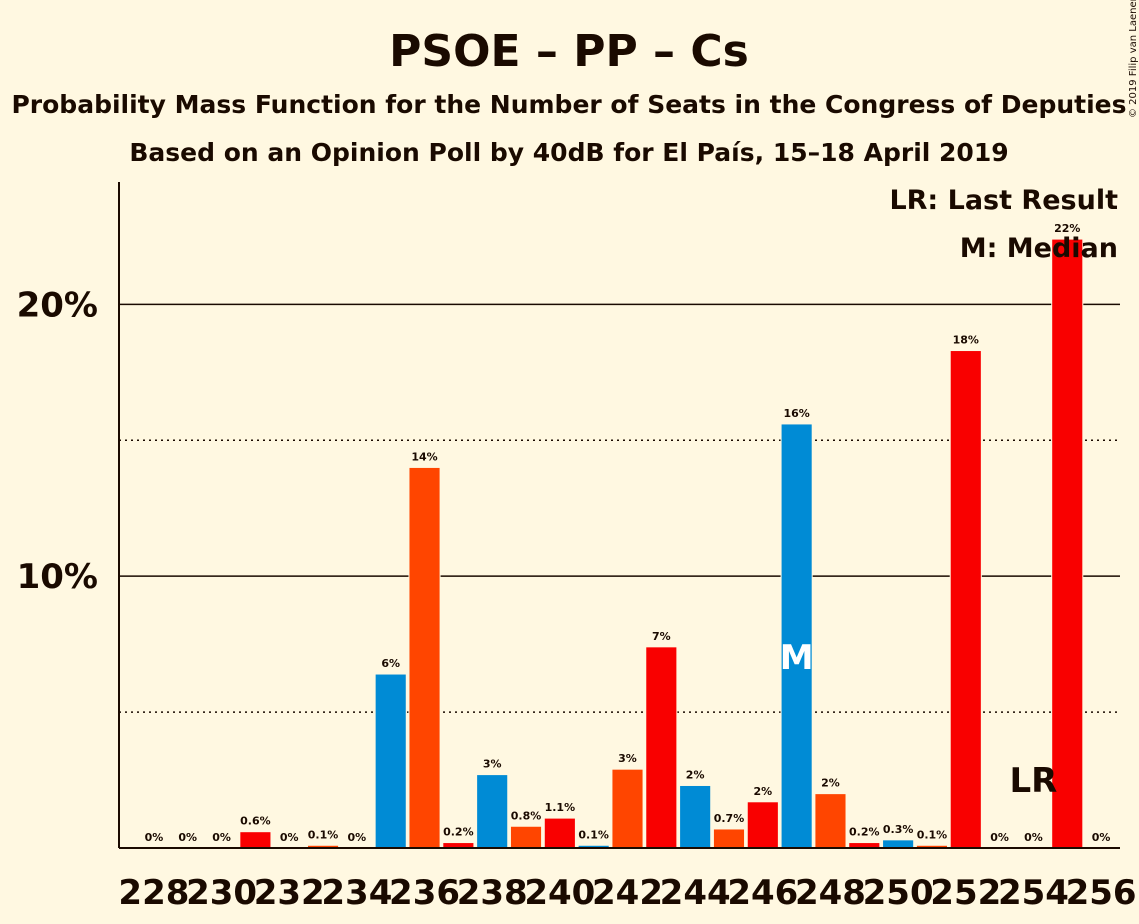 The width and height of the screenshot is (1139, 924). Describe the element at coordinates (932, 834) in the screenshot. I see `data-label-251: 0.1%` at that location.